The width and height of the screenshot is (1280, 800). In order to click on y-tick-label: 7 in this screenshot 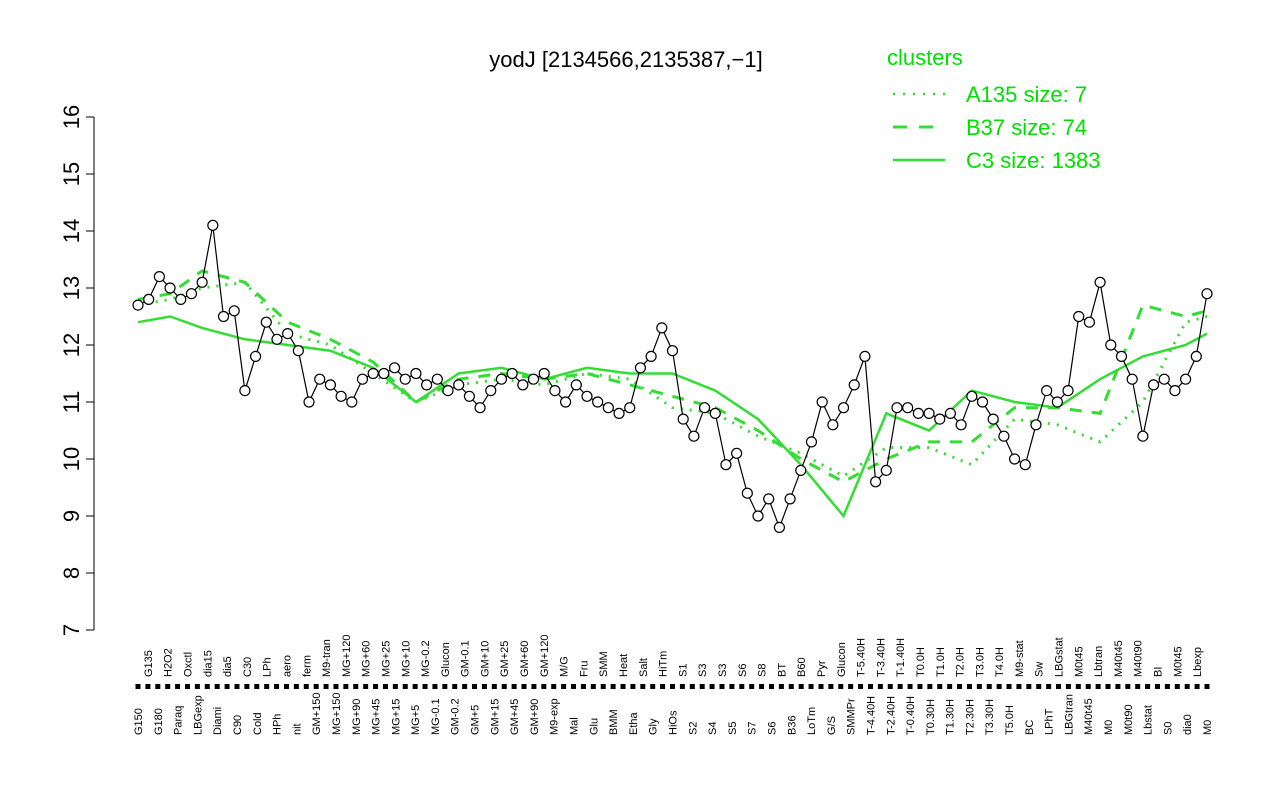, I will do `click(71, 630)`.